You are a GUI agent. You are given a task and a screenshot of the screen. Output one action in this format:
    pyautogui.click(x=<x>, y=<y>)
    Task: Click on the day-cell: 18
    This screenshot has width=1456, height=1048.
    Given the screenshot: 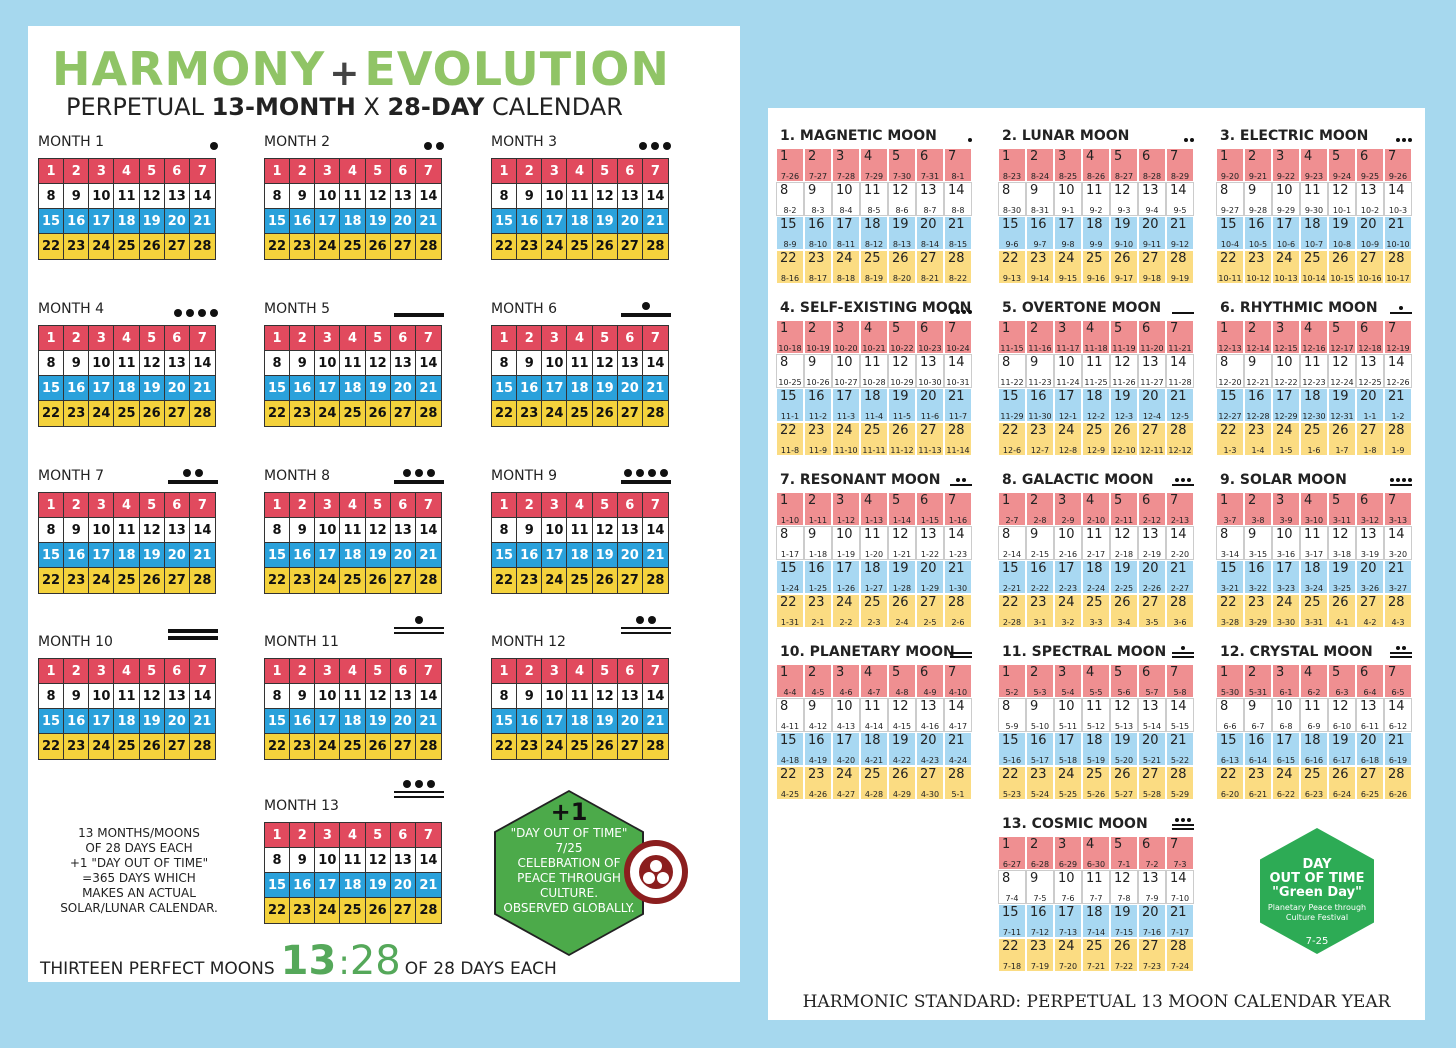 What is the action you would take?
    pyautogui.click(x=127, y=555)
    